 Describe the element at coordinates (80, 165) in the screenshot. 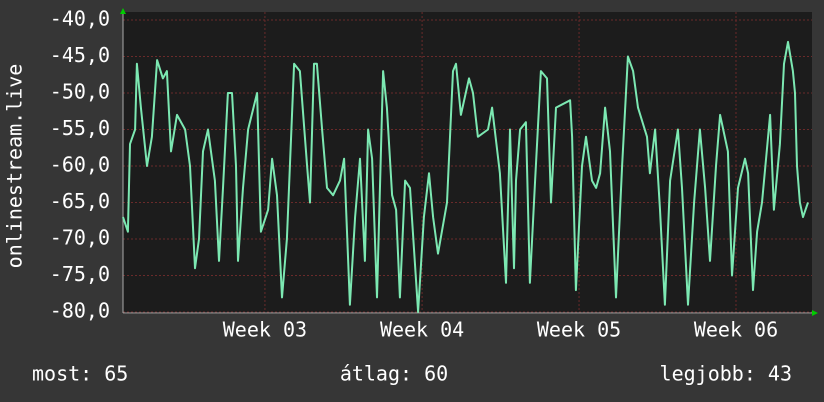

I see `y-tick-label: -60,0` at that location.